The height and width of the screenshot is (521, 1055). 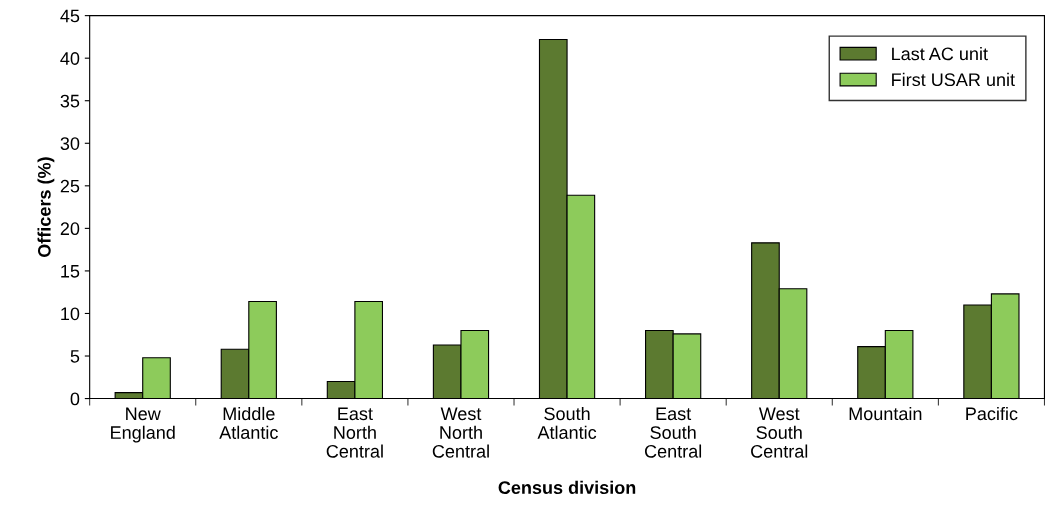 I want to click on y-tick-label: 0, so click(x=75, y=399).